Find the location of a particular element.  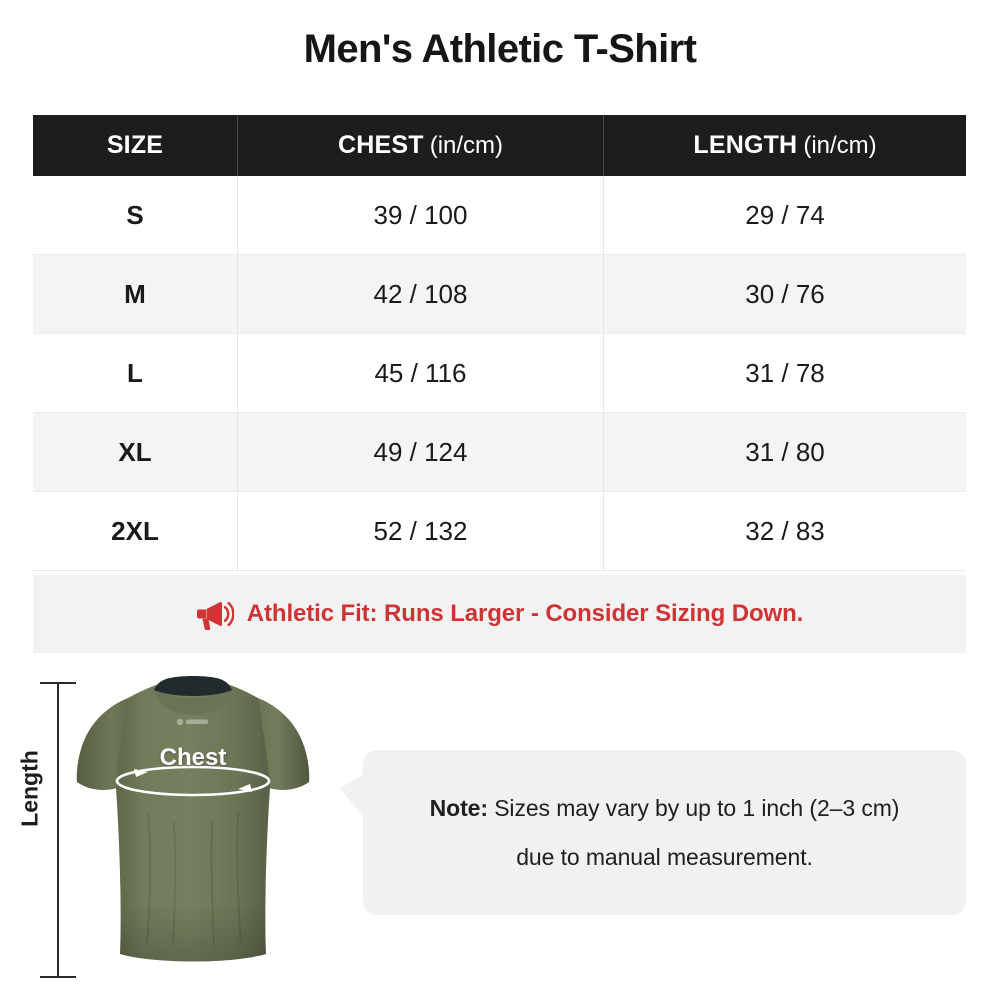

tshirt-neckline is located at coordinates (193, 702).